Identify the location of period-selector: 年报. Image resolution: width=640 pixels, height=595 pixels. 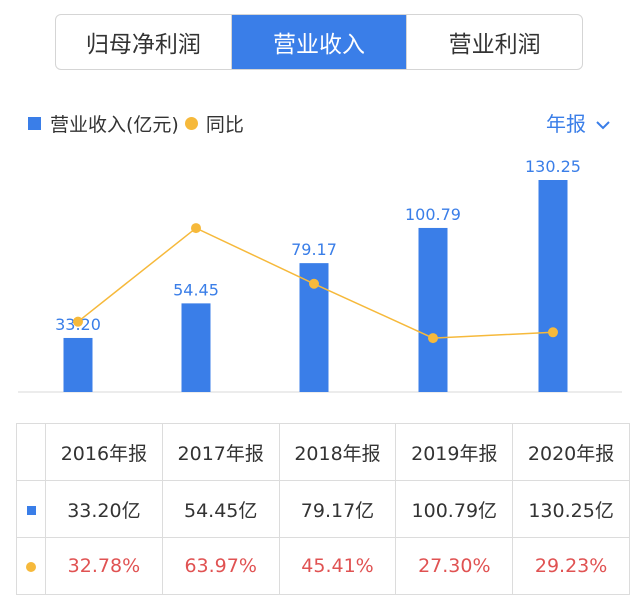
(578, 122).